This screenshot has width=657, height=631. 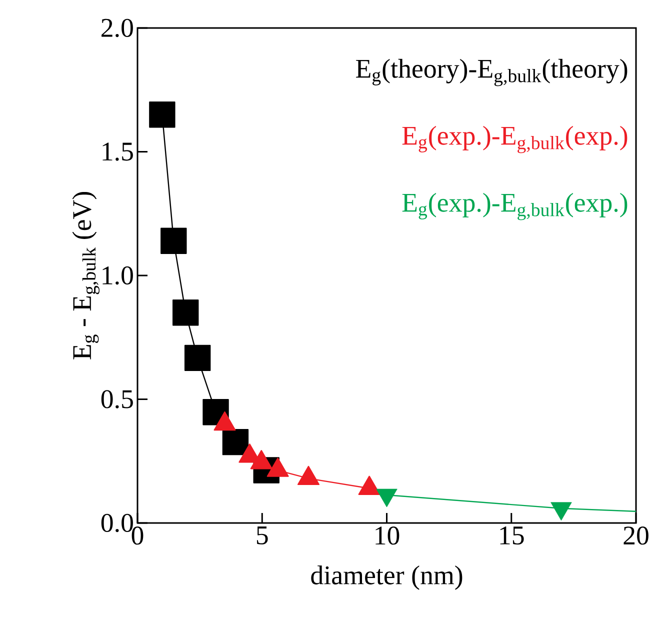 I want to click on text: E$_{g}$(theory)-E$_{g,bulk}$(theory), so click(x=492, y=72).